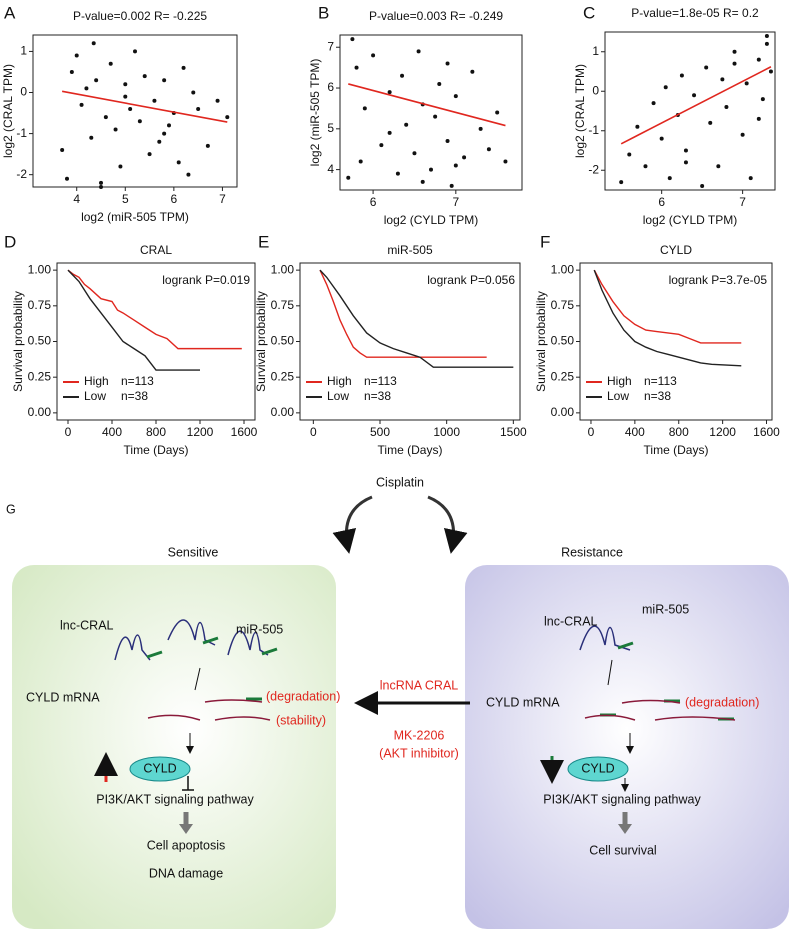  Describe the element at coordinates (18, 341) in the screenshot. I see `y-axis-label: Survival probability` at that location.